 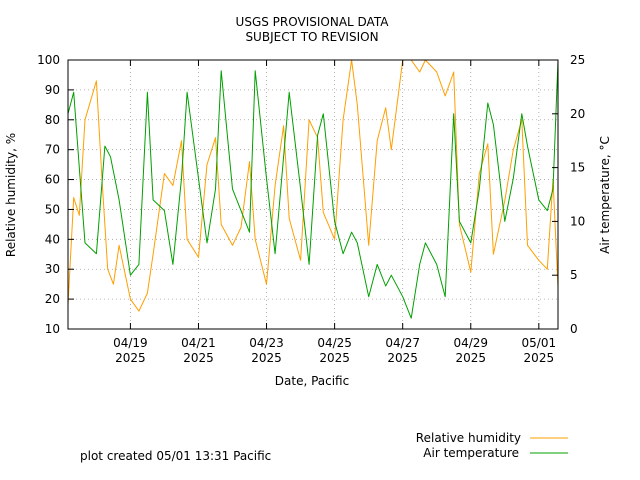 I want to click on y2-tick-label: 10, so click(x=577, y=221).